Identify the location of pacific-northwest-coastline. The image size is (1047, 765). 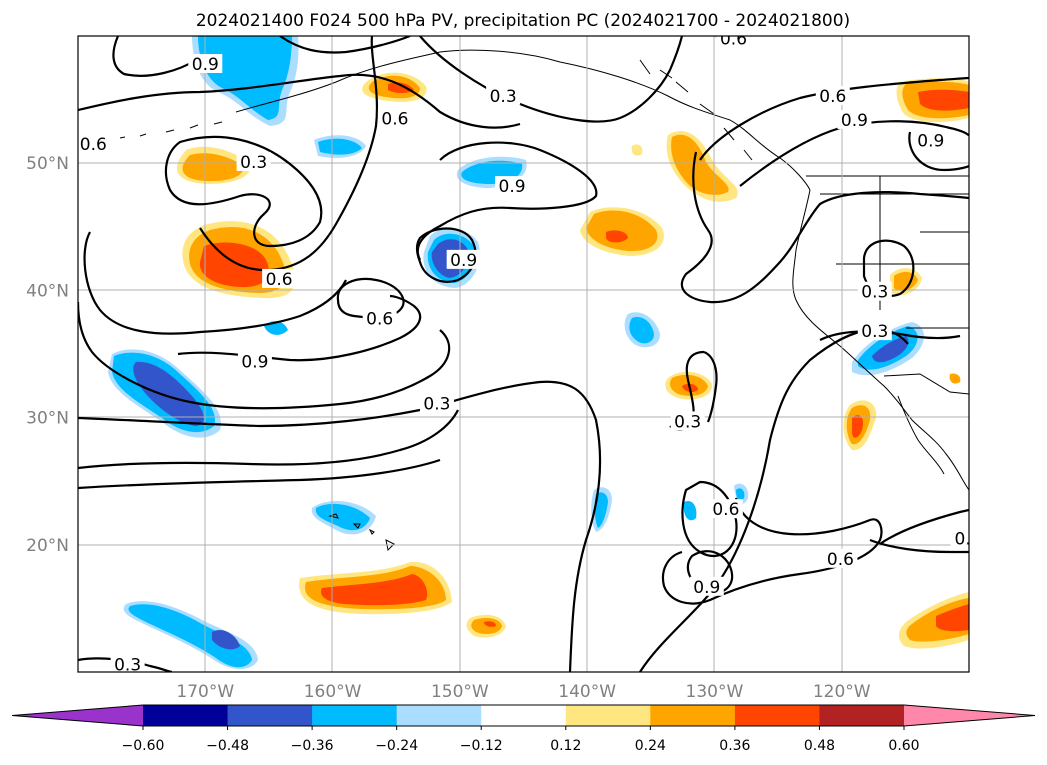
(880, 340).